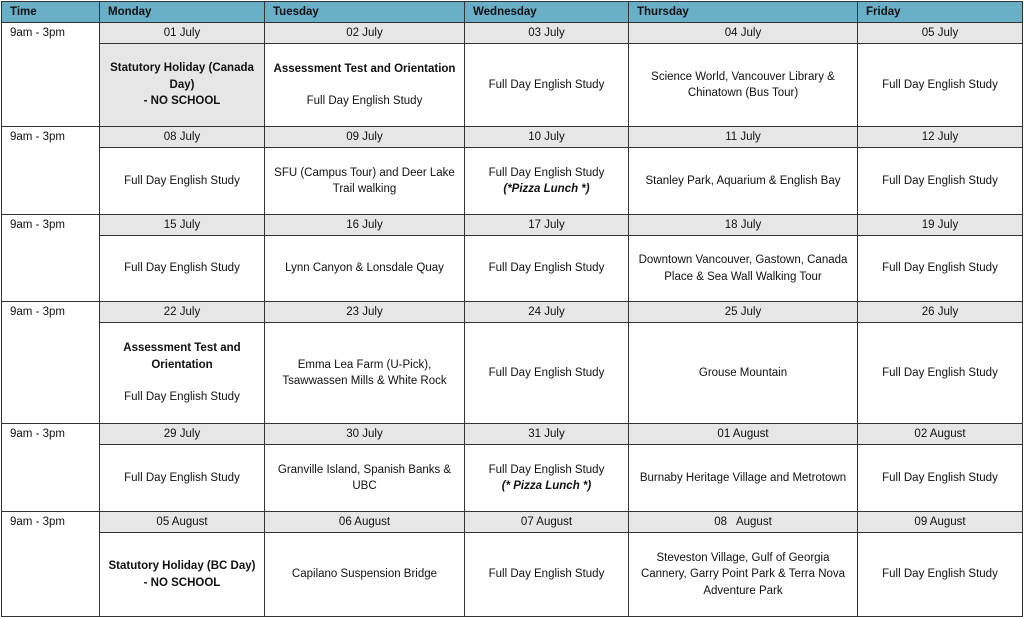 The height and width of the screenshot is (617, 1024). I want to click on date-cell: 30 July, so click(364, 434).